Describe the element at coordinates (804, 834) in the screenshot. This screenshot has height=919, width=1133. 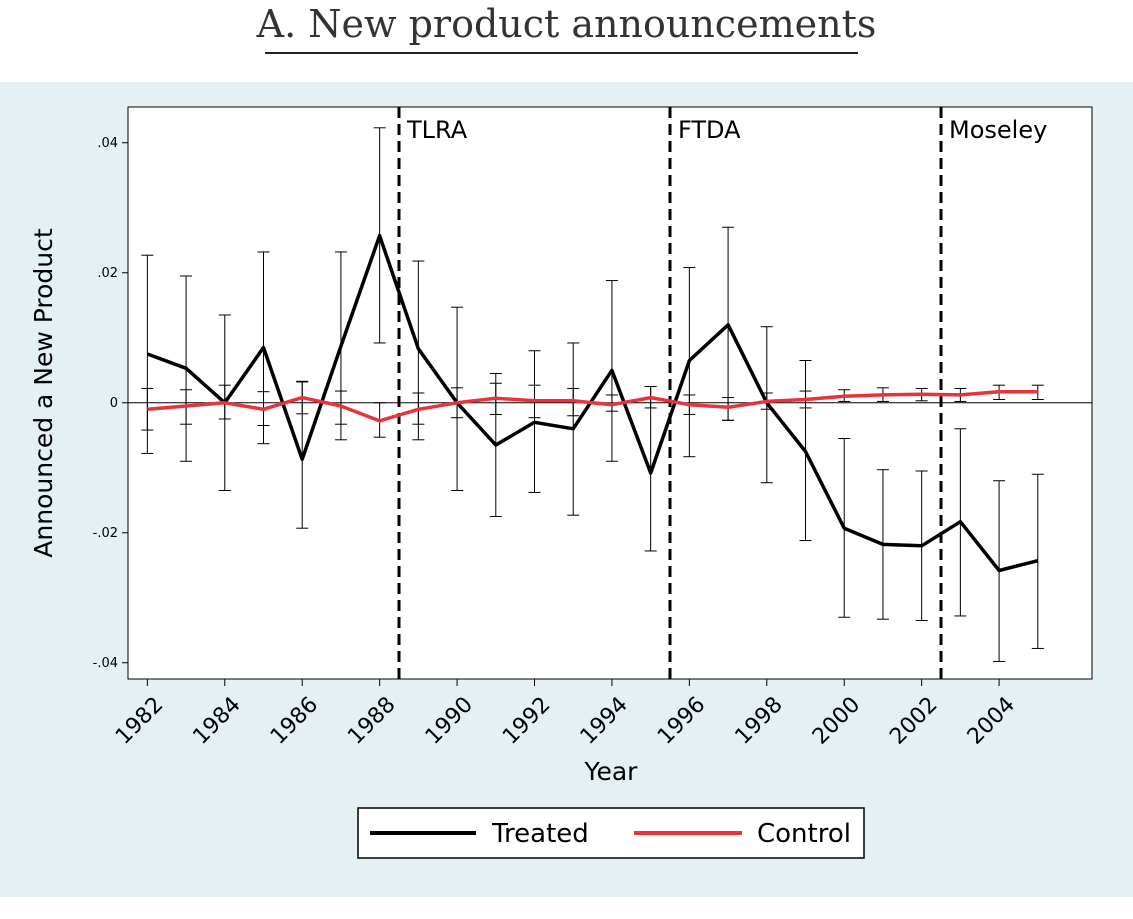
I see `legend-label-control: Control` at that location.